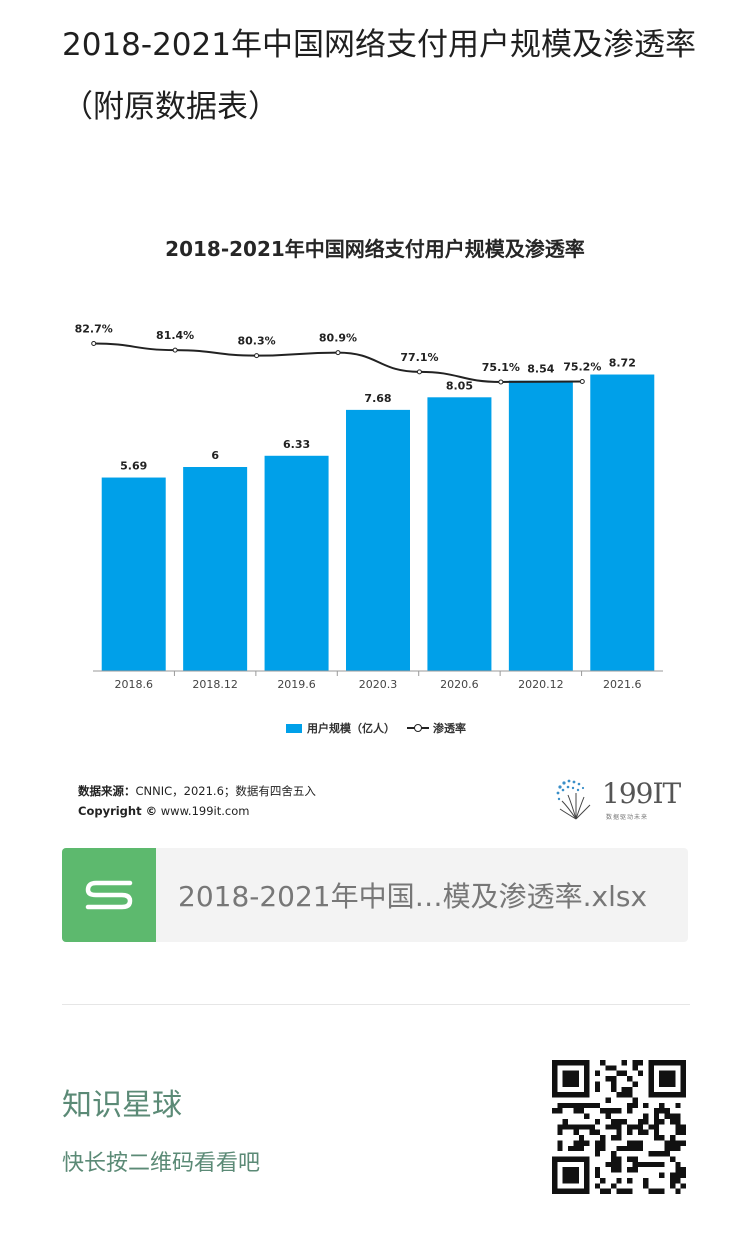 The width and height of the screenshot is (750, 1246). What do you see at coordinates (133, 574) in the screenshot?
I see `bar-2018.6` at bounding box center [133, 574].